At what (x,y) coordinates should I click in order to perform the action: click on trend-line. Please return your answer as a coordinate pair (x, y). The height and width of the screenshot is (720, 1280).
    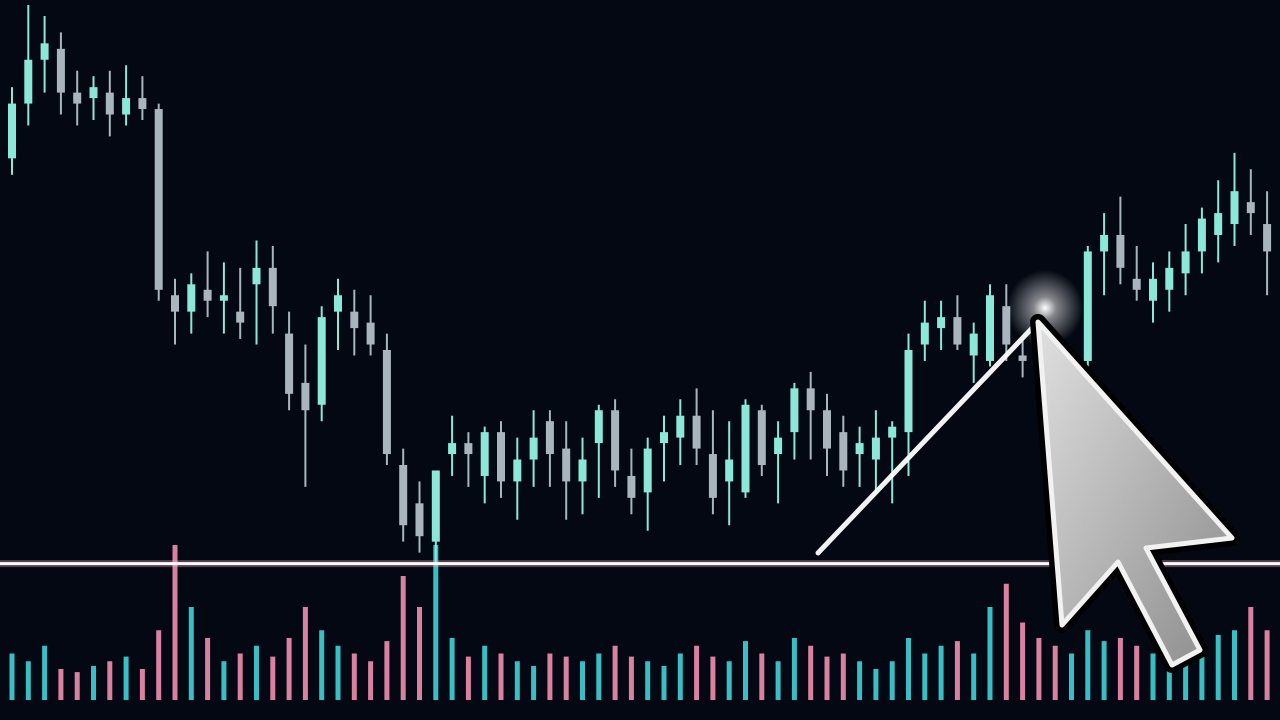
    Looking at the image, I should click on (927, 438).